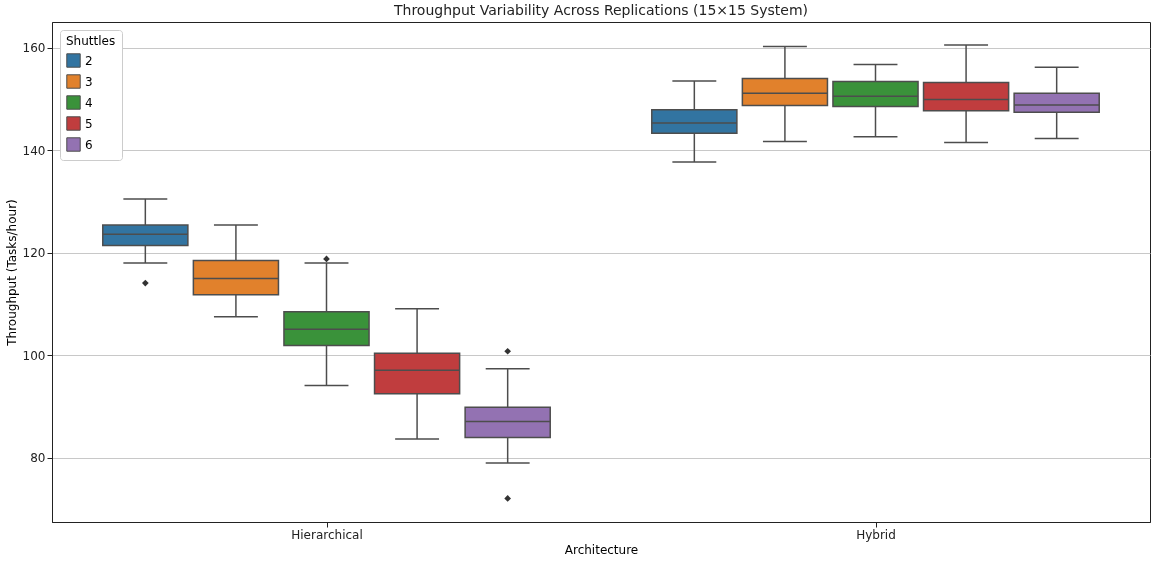  What do you see at coordinates (91, 41) in the screenshot?
I see `legend-title: Shuttles` at bounding box center [91, 41].